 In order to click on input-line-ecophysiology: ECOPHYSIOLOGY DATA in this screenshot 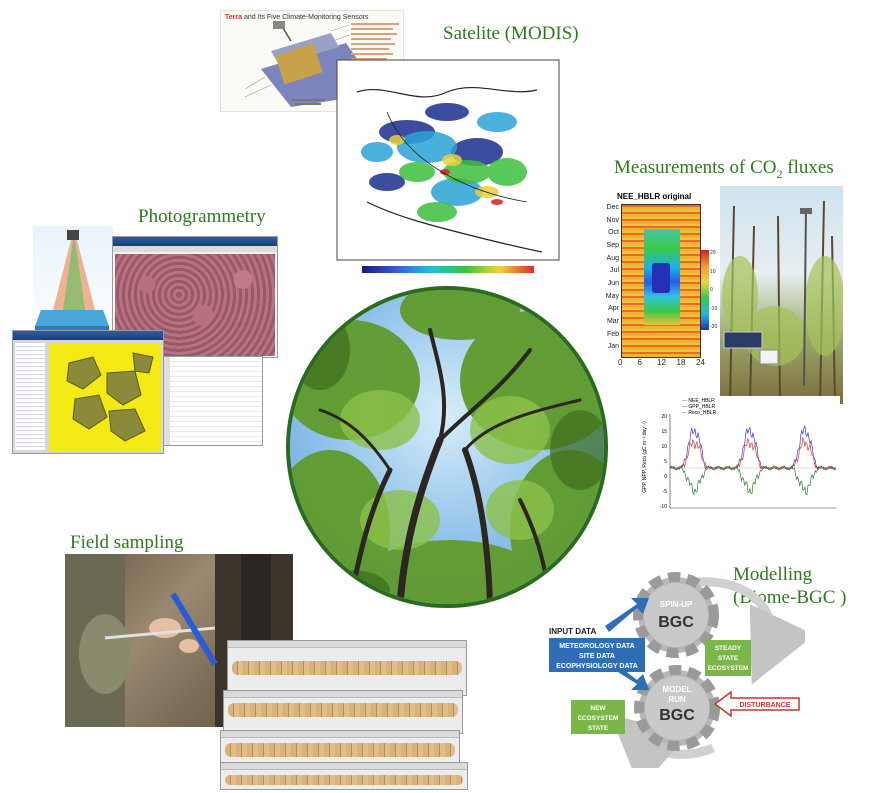, I will do `click(597, 666)`.